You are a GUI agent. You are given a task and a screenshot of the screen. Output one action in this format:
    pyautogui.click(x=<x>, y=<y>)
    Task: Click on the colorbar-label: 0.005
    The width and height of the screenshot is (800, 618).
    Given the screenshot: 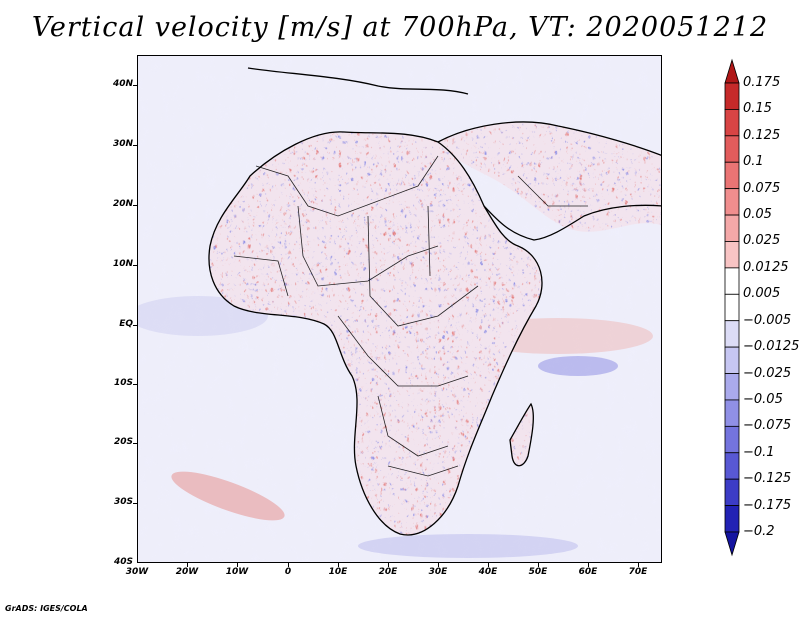 What is the action you would take?
    pyautogui.click(x=762, y=294)
    